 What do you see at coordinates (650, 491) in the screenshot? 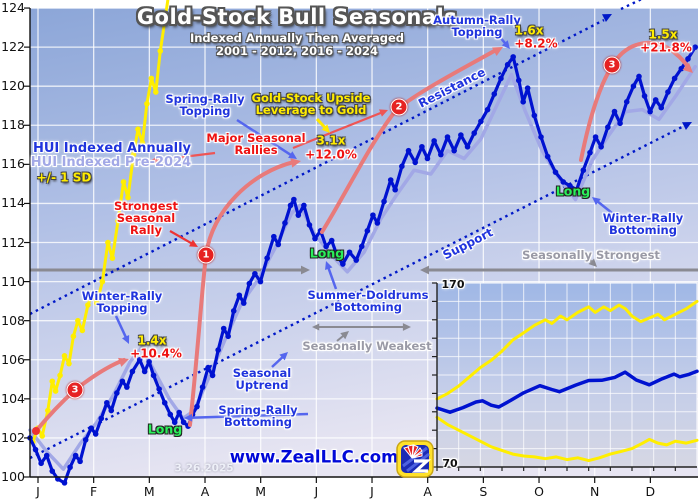
I see `x-axis-month-label: D` at bounding box center [650, 491].